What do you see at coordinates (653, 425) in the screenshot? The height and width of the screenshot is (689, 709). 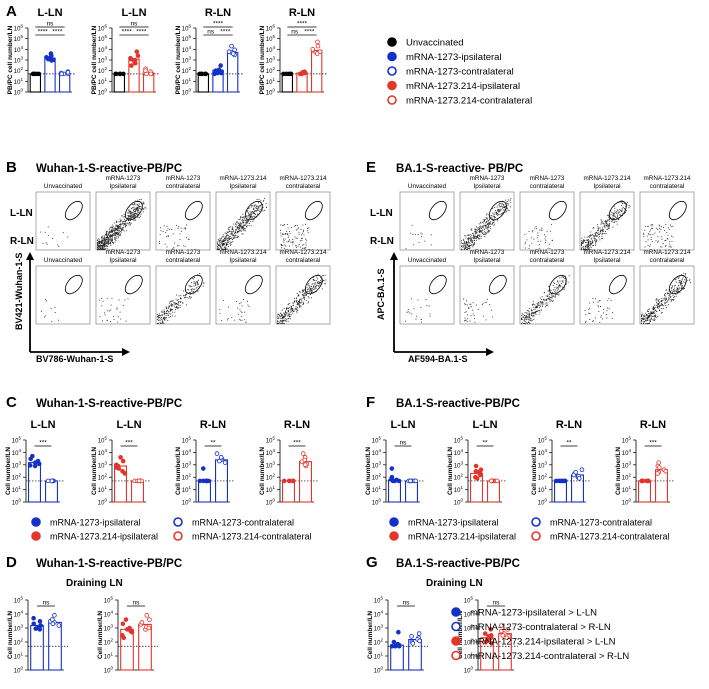 I see `chart-title: R-LN` at bounding box center [653, 425].